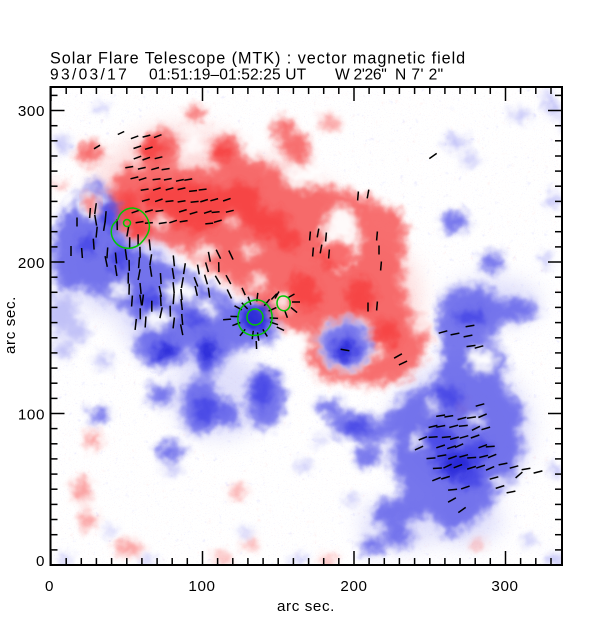 The image size is (612, 617). Describe the element at coordinates (228, 75) in the screenshot. I see `svg-text: 01:51:19–01:52:25 UT` at that location.